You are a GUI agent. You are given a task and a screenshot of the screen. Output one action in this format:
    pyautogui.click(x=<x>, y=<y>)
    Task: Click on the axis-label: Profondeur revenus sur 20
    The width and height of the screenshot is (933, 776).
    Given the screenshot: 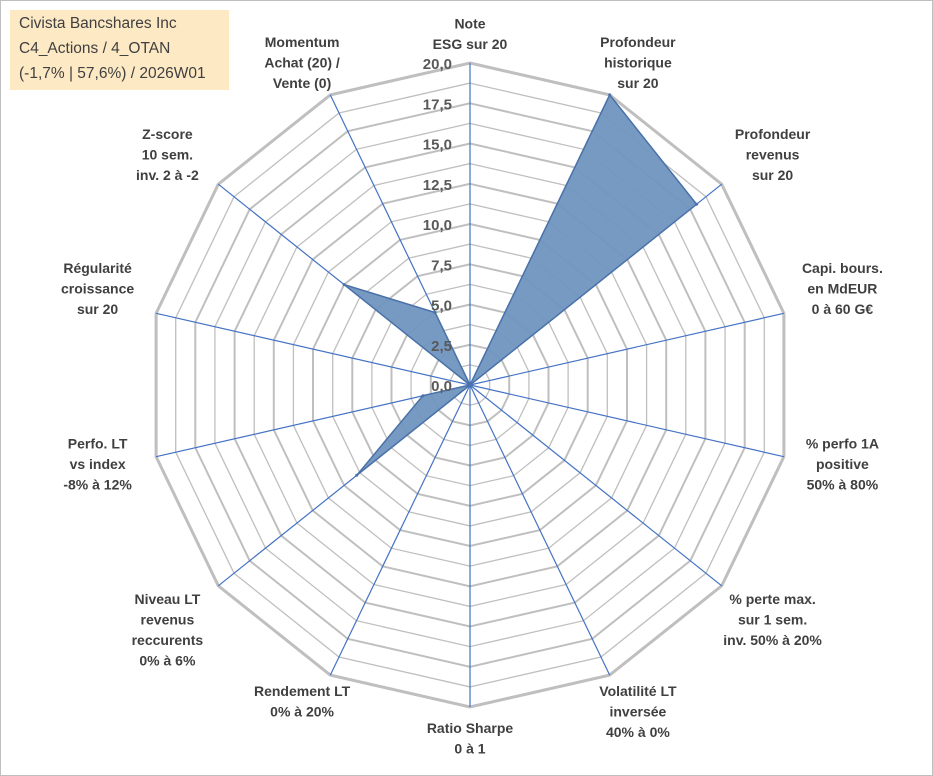 What is the action you would take?
    pyautogui.click(x=773, y=154)
    